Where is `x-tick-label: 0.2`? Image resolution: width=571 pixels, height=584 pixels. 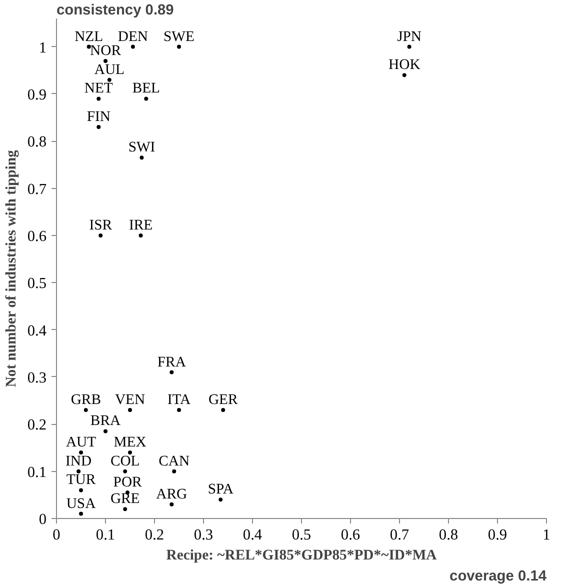
x-tick-label: 0.2 is located at coordinates (154, 535).